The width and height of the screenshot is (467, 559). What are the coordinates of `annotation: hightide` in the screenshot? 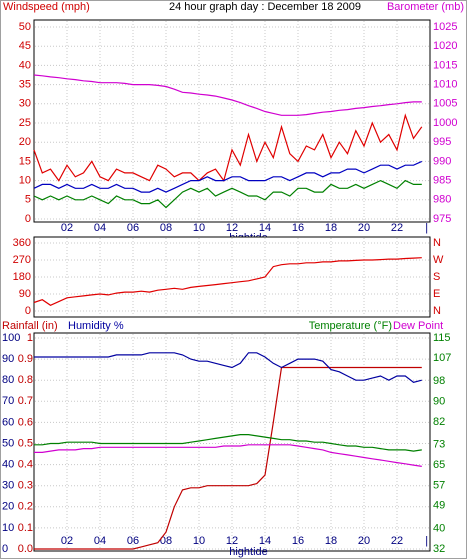 It's located at (248, 552).